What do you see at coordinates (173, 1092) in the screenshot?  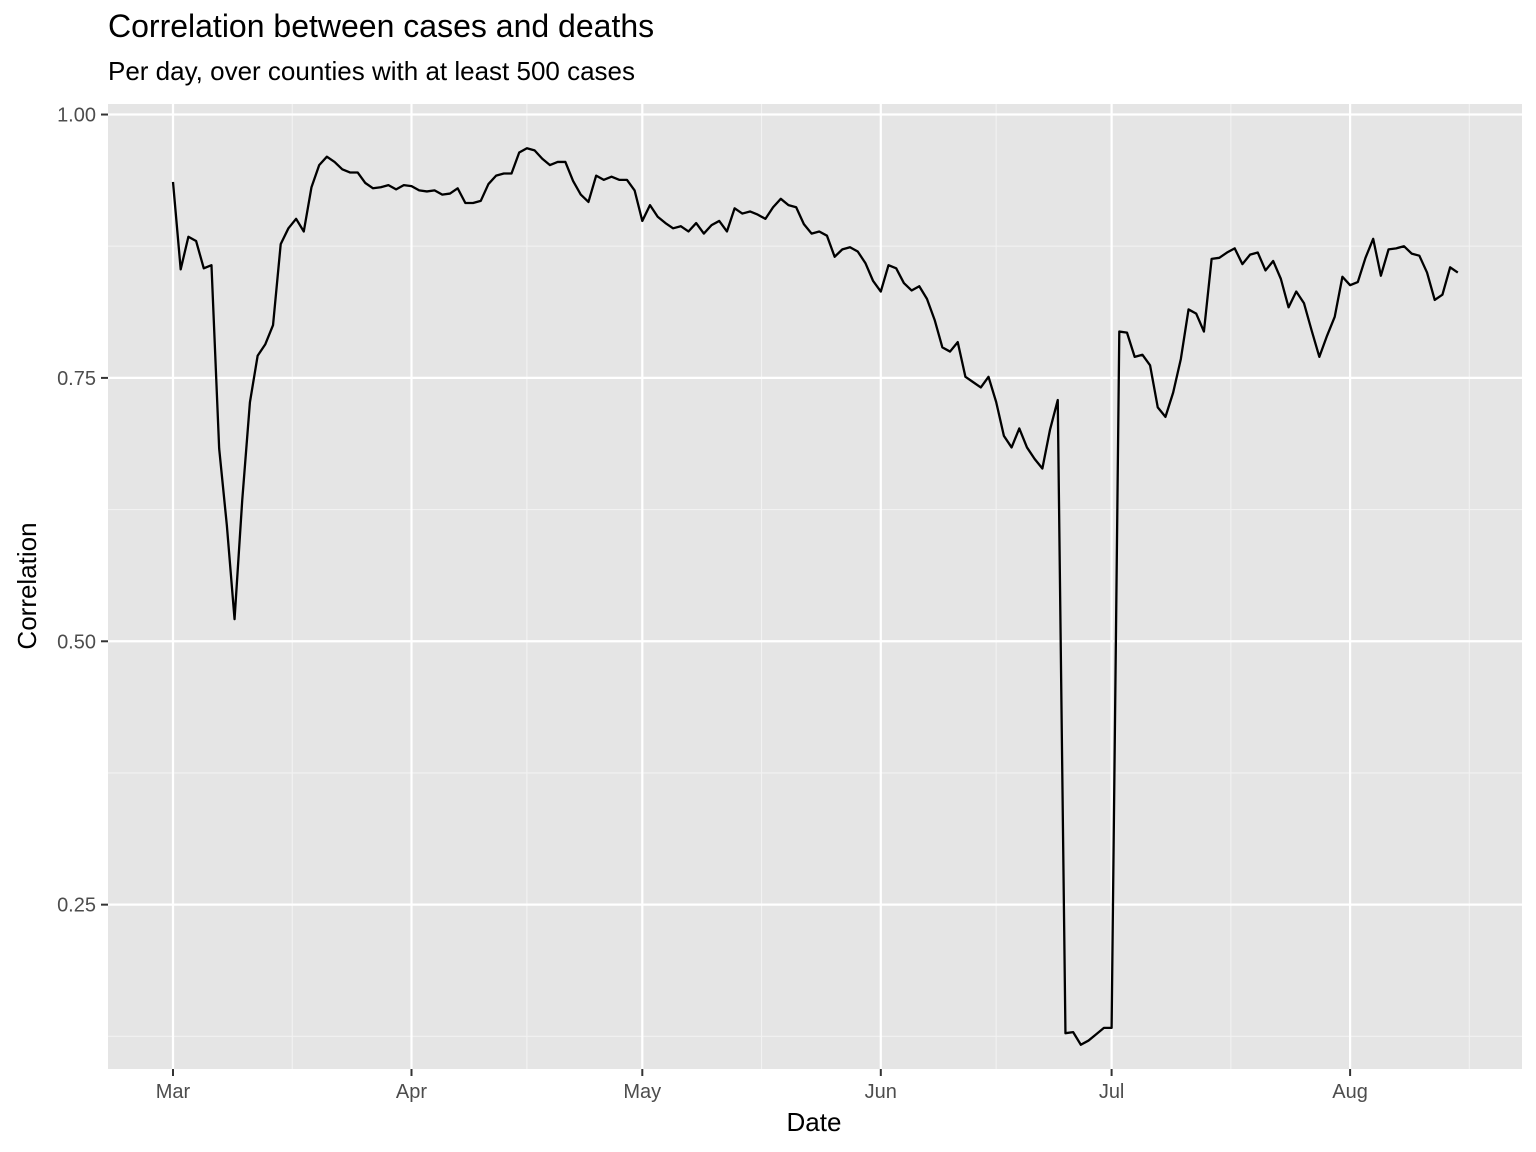 I see `x-tick-label: Mar` at bounding box center [173, 1092].